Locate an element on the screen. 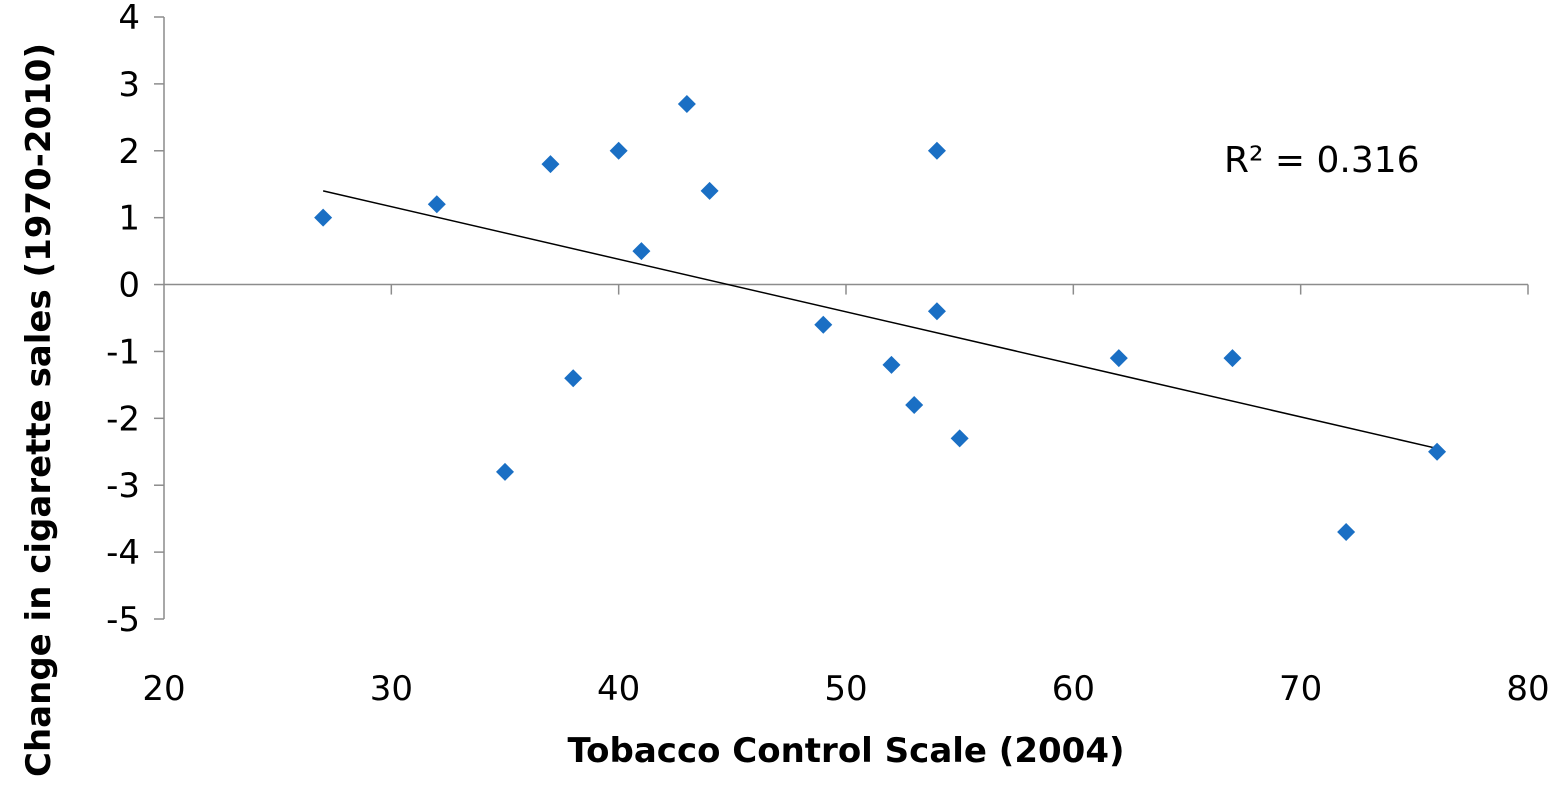 The width and height of the screenshot is (1566, 800). x-tick-label: 80 is located at coordinates (1527, 689).